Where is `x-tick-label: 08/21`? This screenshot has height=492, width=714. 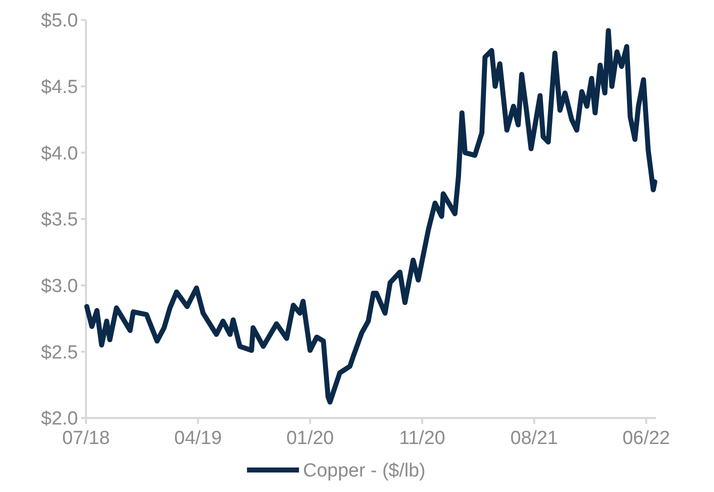
x-tick-label: 08/21 is located at coordinates (534, 438).